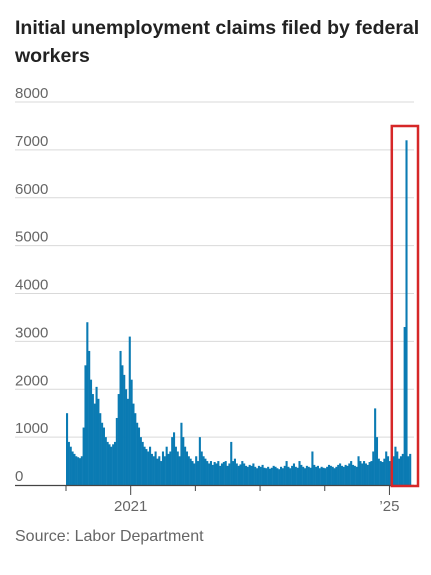 This screenshot has width=431, height=575. Describe the element at coordinates (31, 141) in the screenshot. I see `y-tick-label: 7000` at that location.